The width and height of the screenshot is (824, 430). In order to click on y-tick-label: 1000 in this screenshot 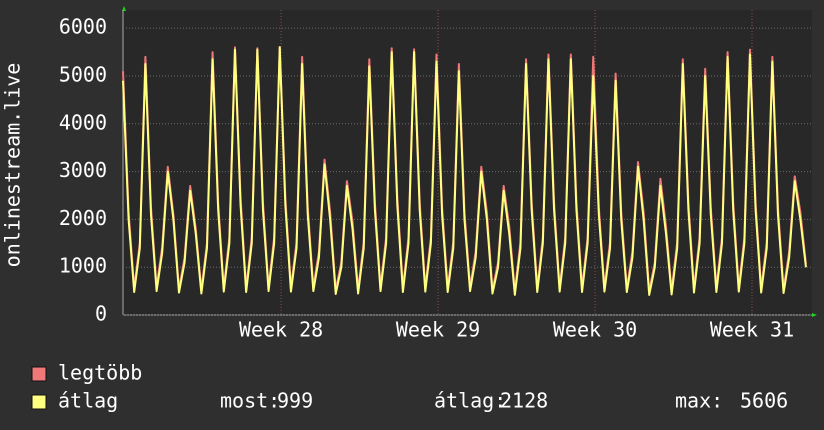, I will do `click(83, 266)`.